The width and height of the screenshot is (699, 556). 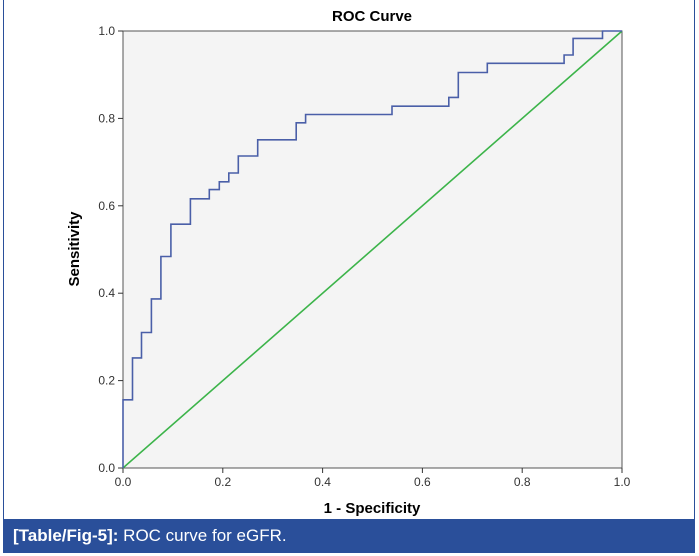 I want to click on y-tick-label: 0.4, so click(x=106, y=293).